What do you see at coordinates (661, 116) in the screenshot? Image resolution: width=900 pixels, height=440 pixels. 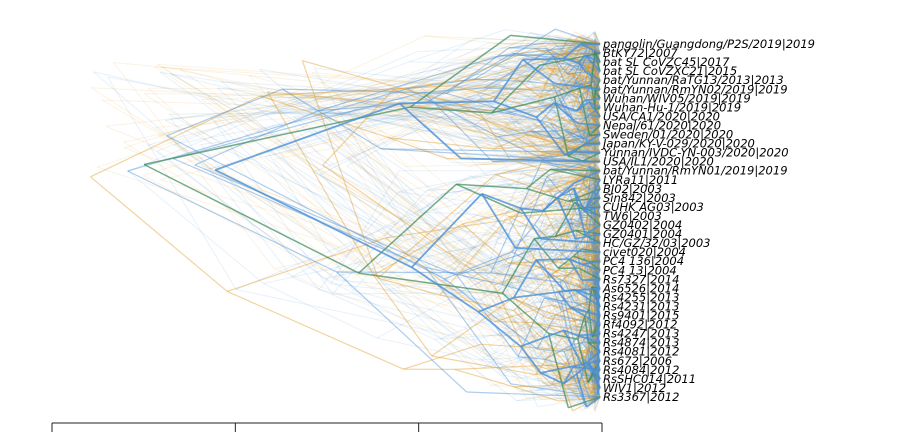 I see `taxon-label: USA/CA1/2020|2020` at bounding box center [661, 116].